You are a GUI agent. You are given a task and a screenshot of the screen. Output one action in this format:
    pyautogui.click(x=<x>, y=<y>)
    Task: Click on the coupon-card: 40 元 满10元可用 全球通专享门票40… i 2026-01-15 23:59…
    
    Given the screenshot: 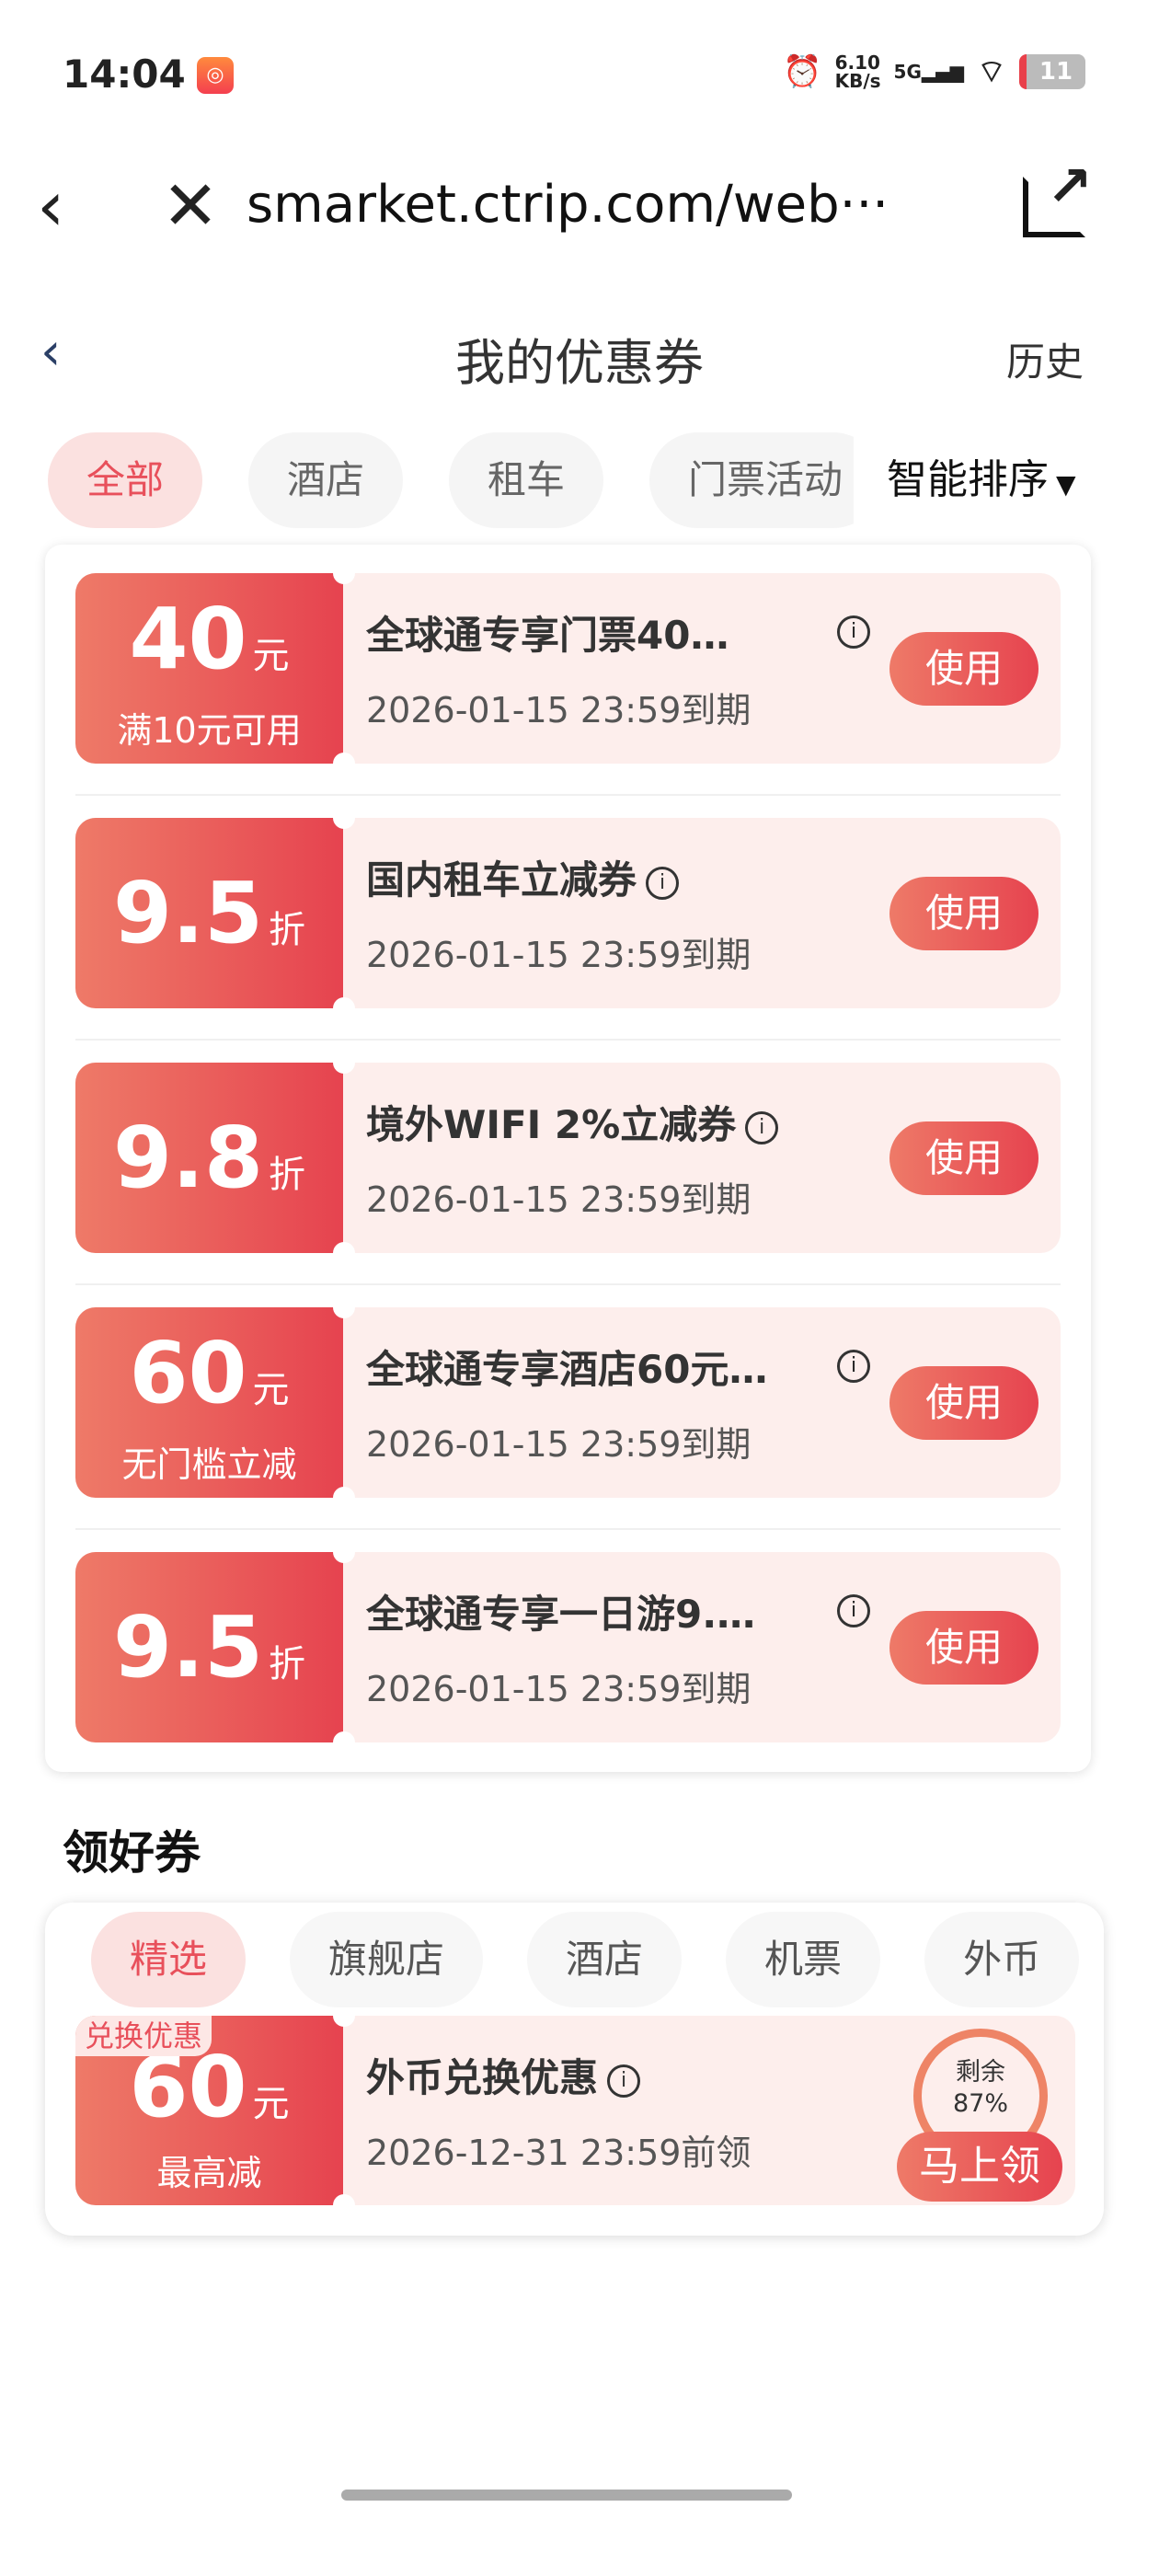 What is the action you would take?
    pyautogui.click(x=568, y=668)
    